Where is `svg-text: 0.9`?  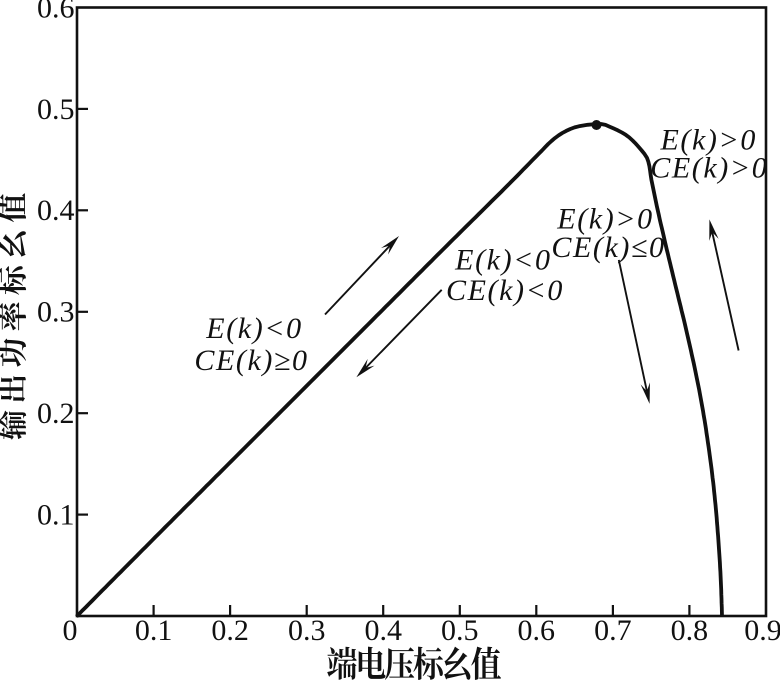
svg-text: 0.9 is located at coordinates (762, 630).